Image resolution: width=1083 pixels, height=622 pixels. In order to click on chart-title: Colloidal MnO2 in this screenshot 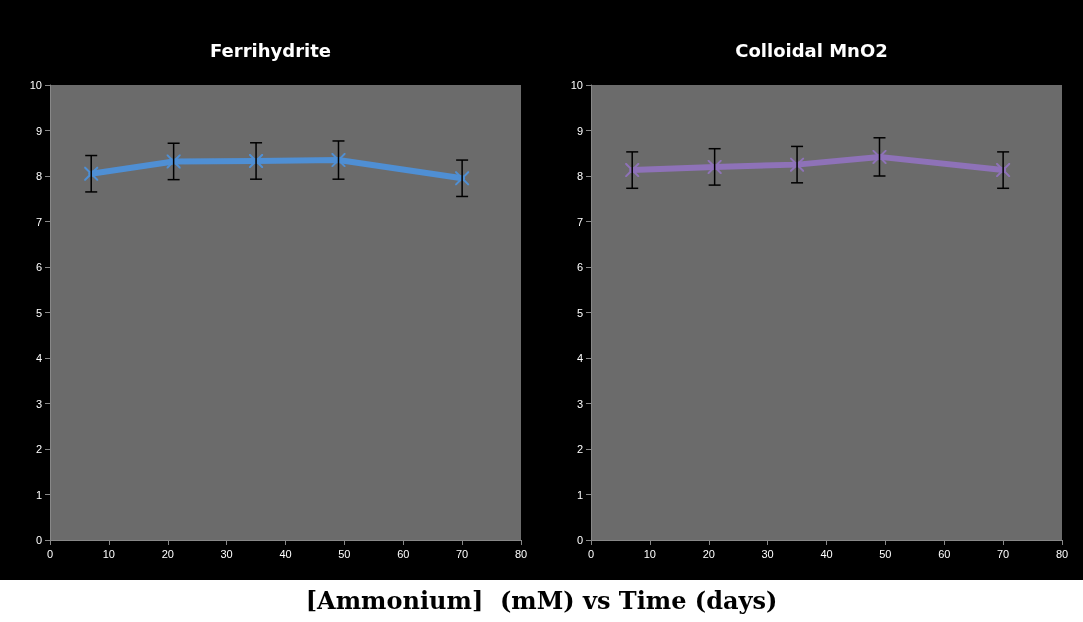, I will do `click(811, 50)`.